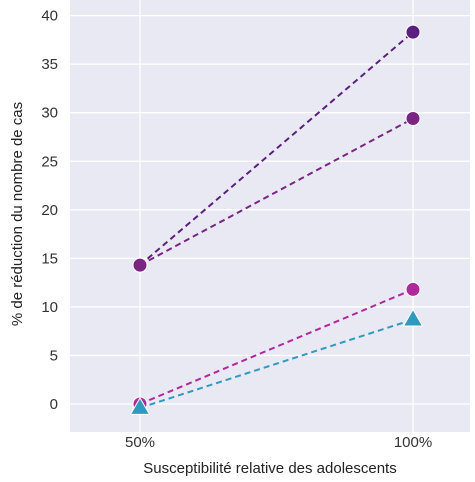 The width and height of the screenshot is (475, 482). Describe the element at coordinates (413, 32) in the screenshot. I see `series-1-point` at that location.